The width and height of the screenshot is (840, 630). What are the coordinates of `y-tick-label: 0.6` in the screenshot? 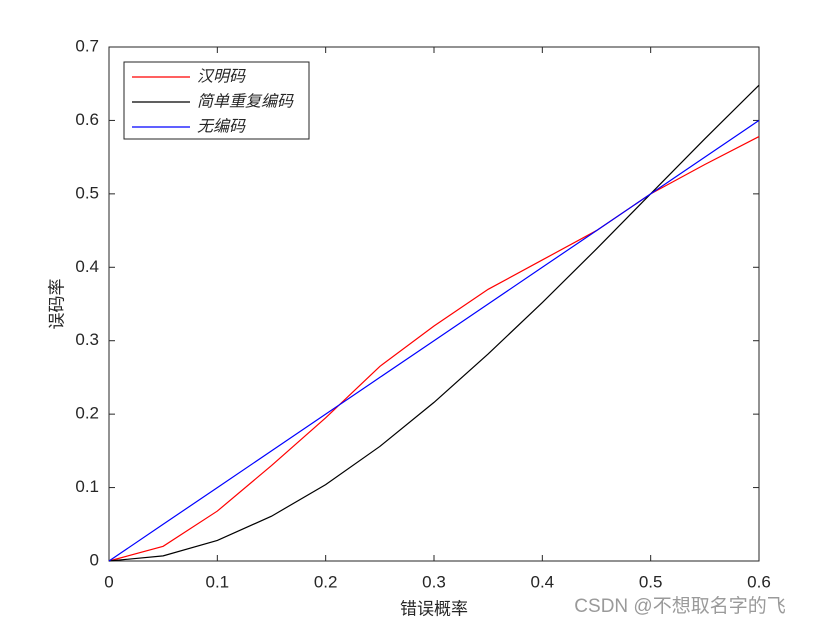 It's located at (87, 119).